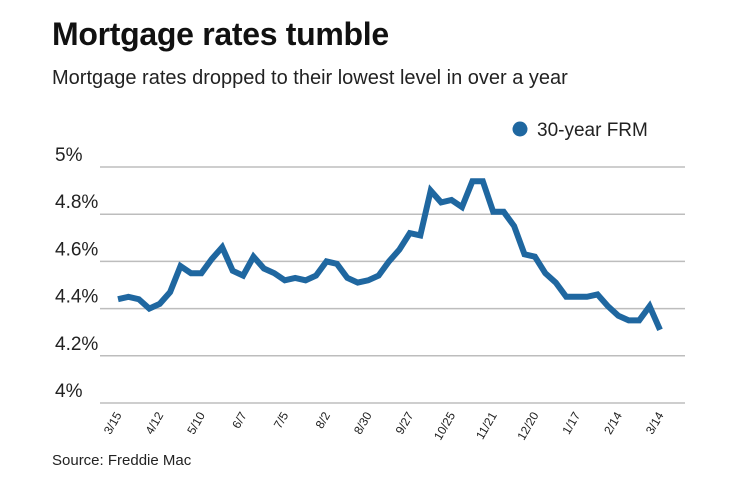 This screenshot has width=740, height=482. Describe the element at coordinates (122, 460) in the screenshot. I see `source-note: Source: Freddie Mac` at that location.